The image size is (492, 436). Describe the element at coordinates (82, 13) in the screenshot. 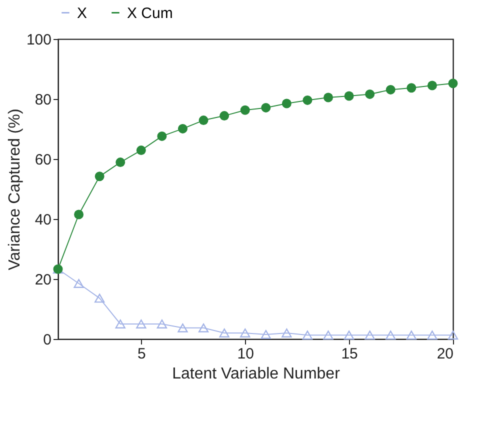

I see `legend-label: X` at that location.